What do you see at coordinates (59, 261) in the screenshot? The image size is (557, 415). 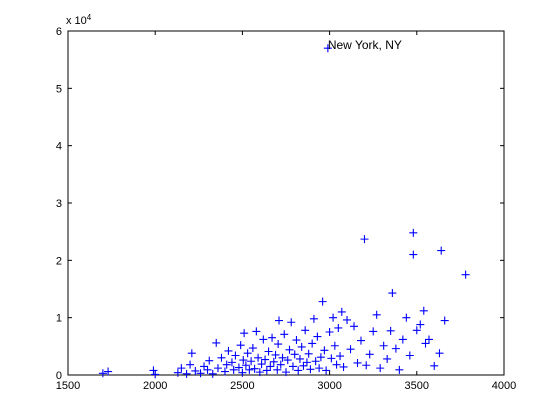 I see `y-tick-label: 2` at bounding box center [59, 261].